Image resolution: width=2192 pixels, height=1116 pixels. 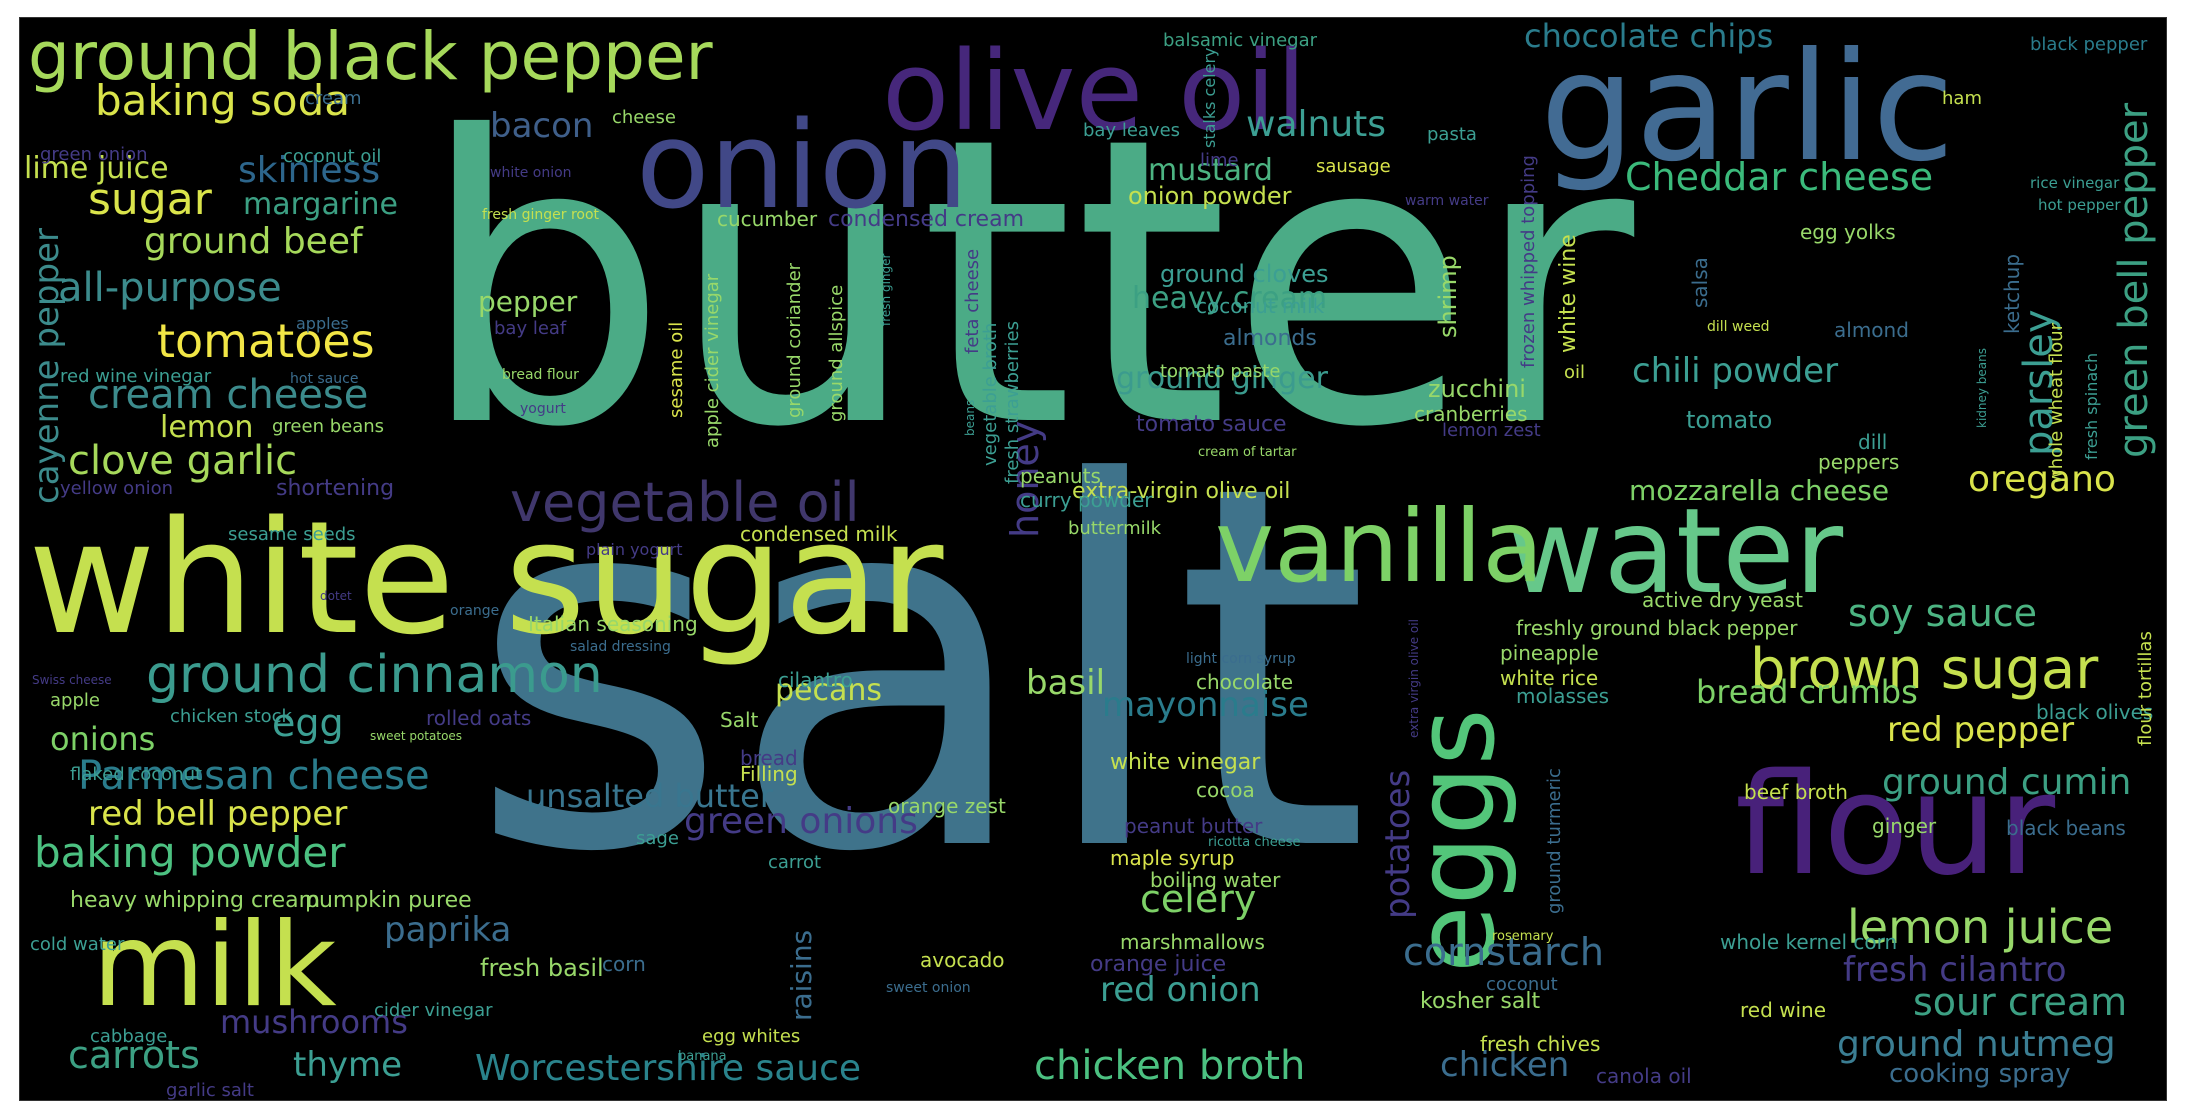 I want to click on word: ham, so click(x=1962, y=98).